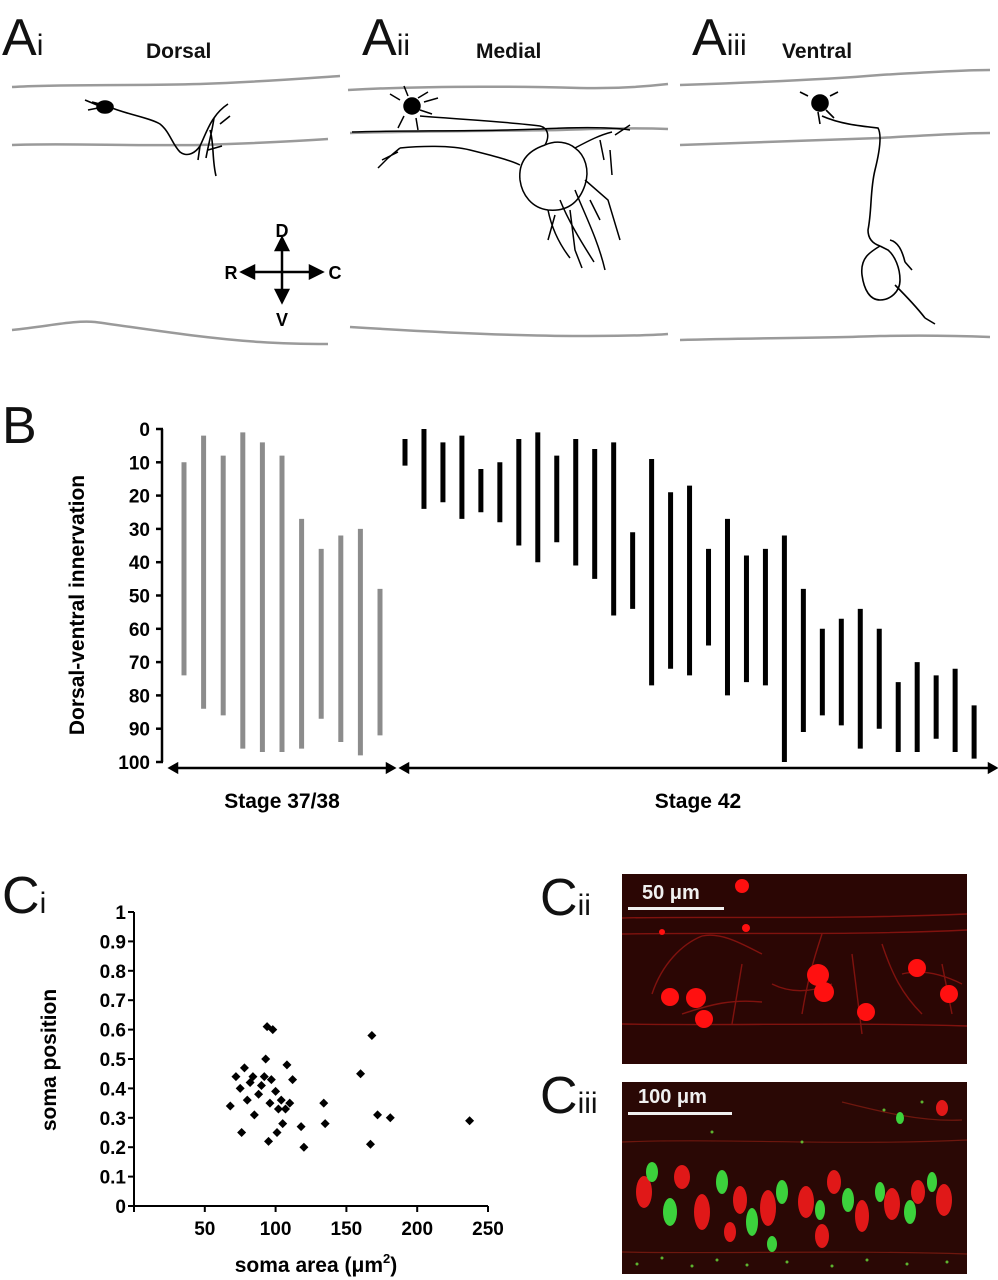  I want to click on compass-arrows, so click(282, 270).